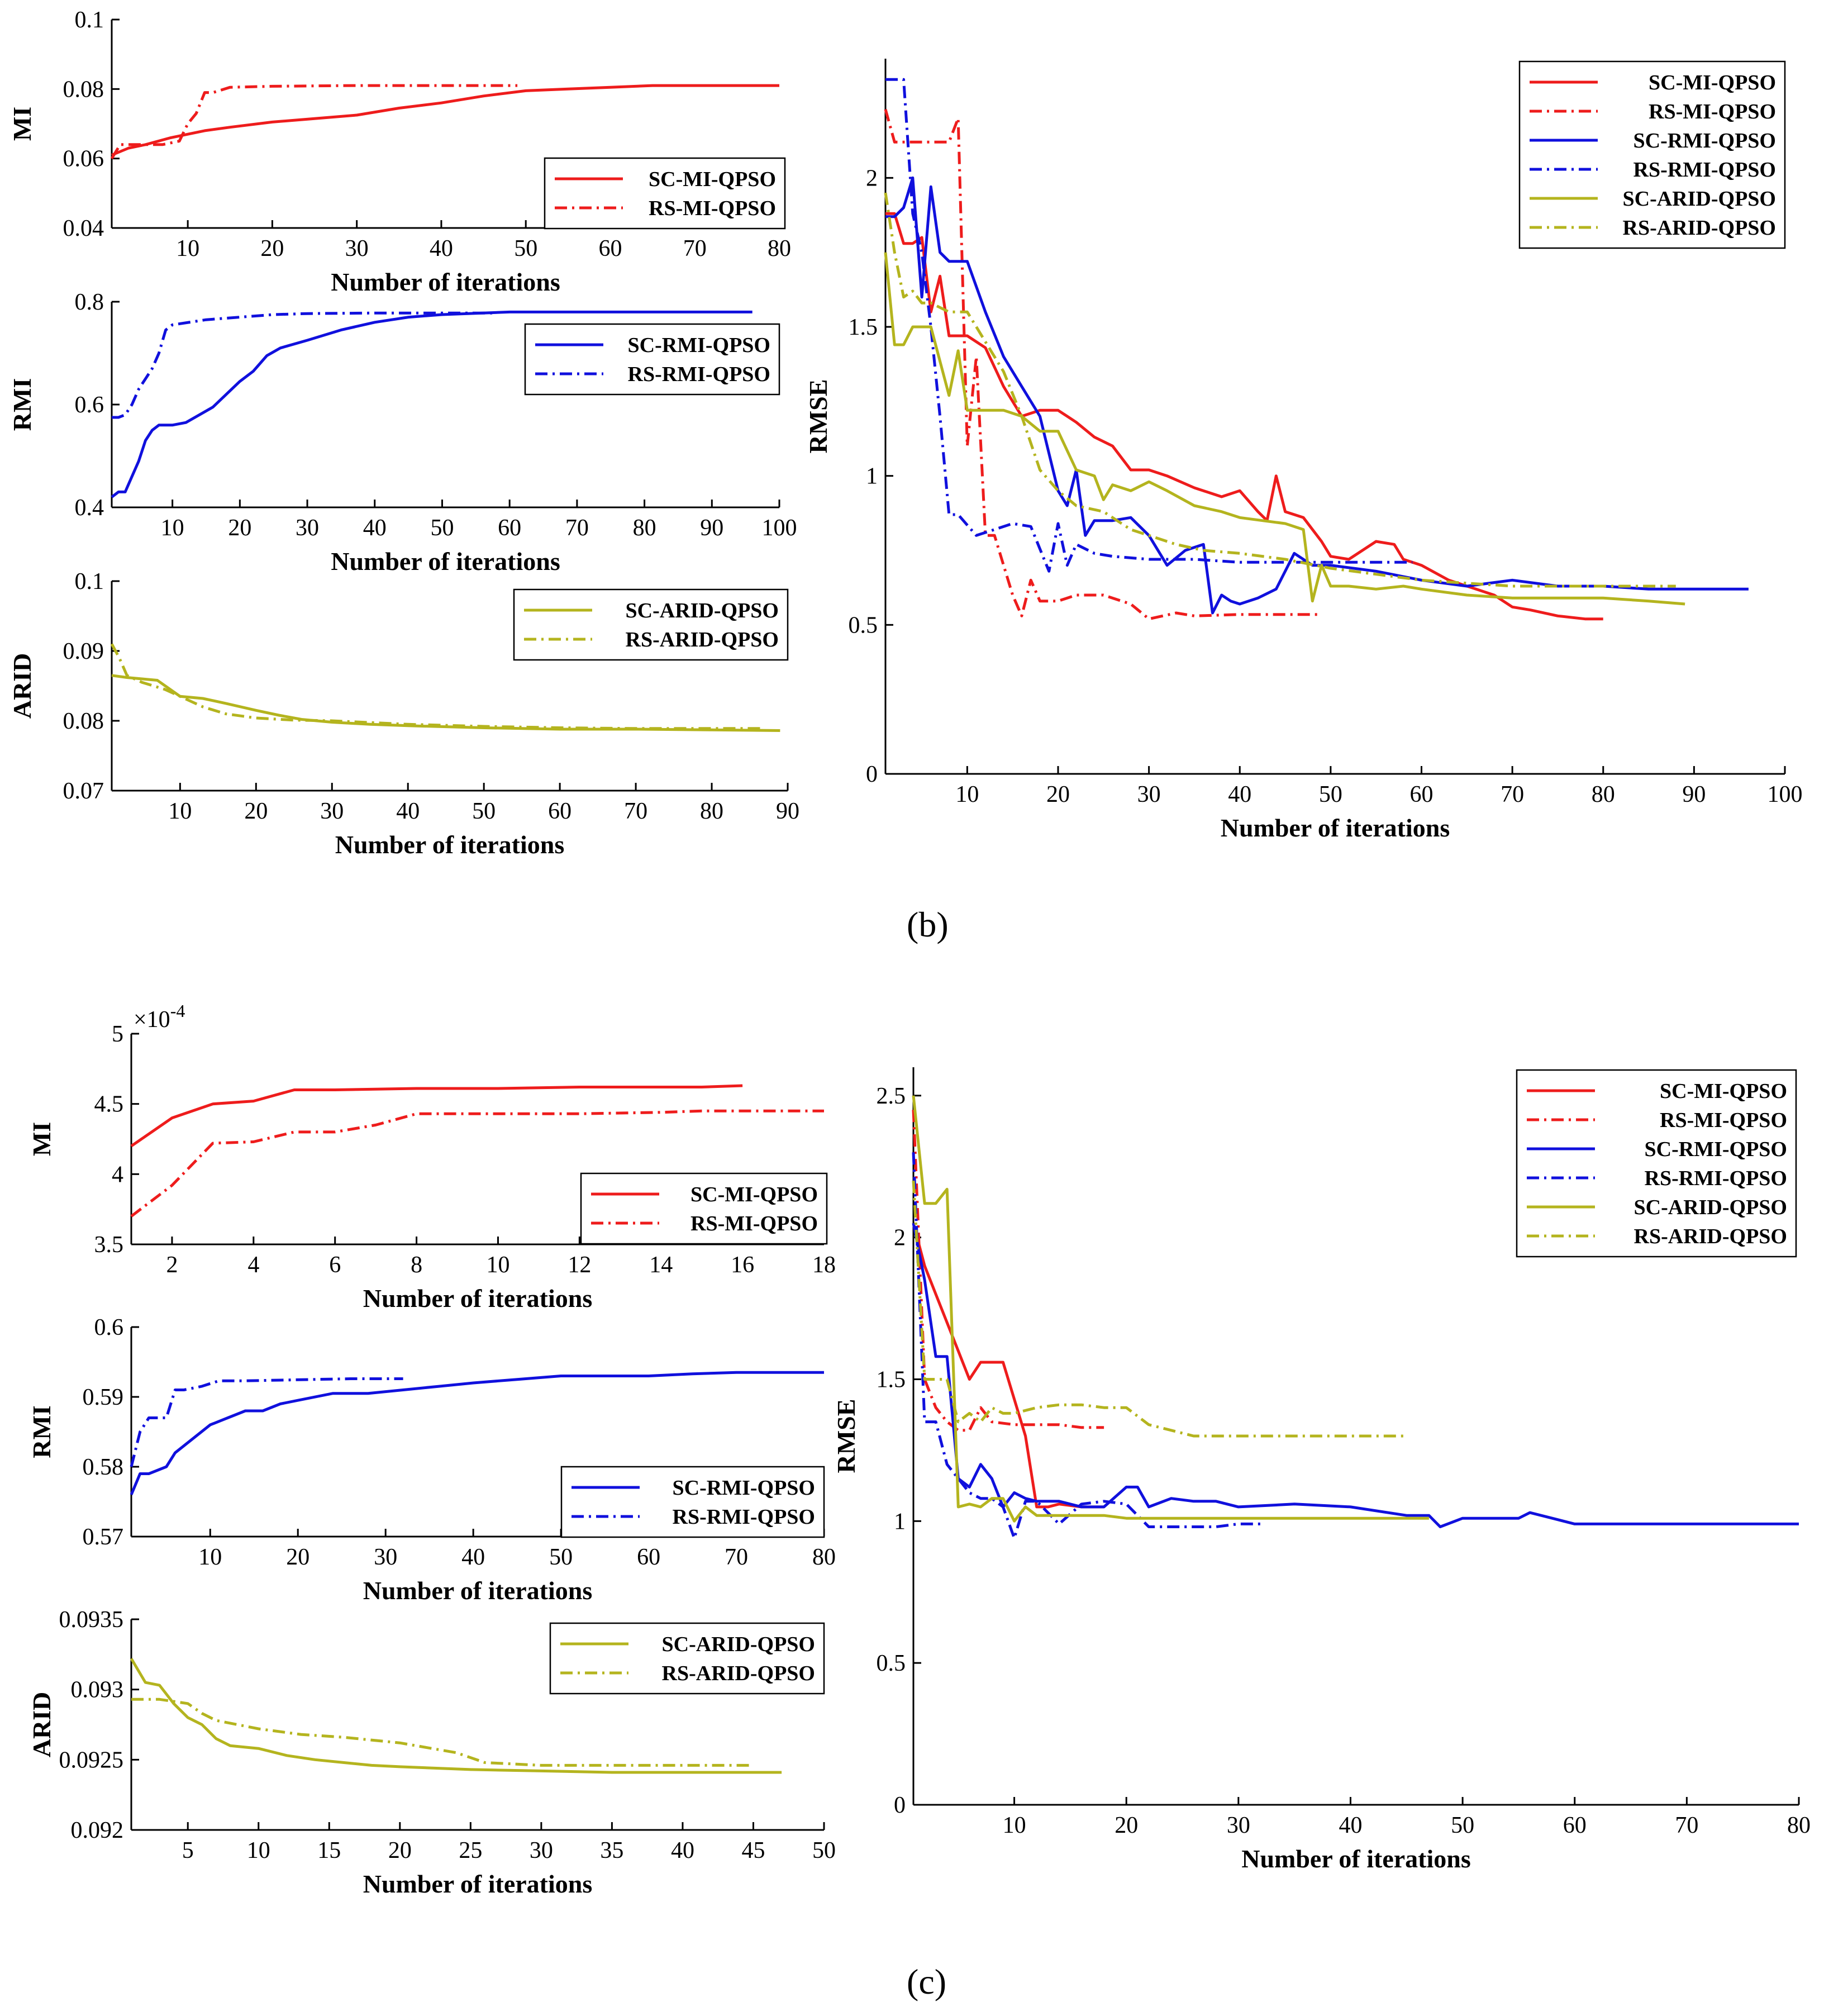  What do you see at coordinates (661, 1265) in the screenshot?
I see `x-tick-label: 14` at bounding box center [661, 1265].